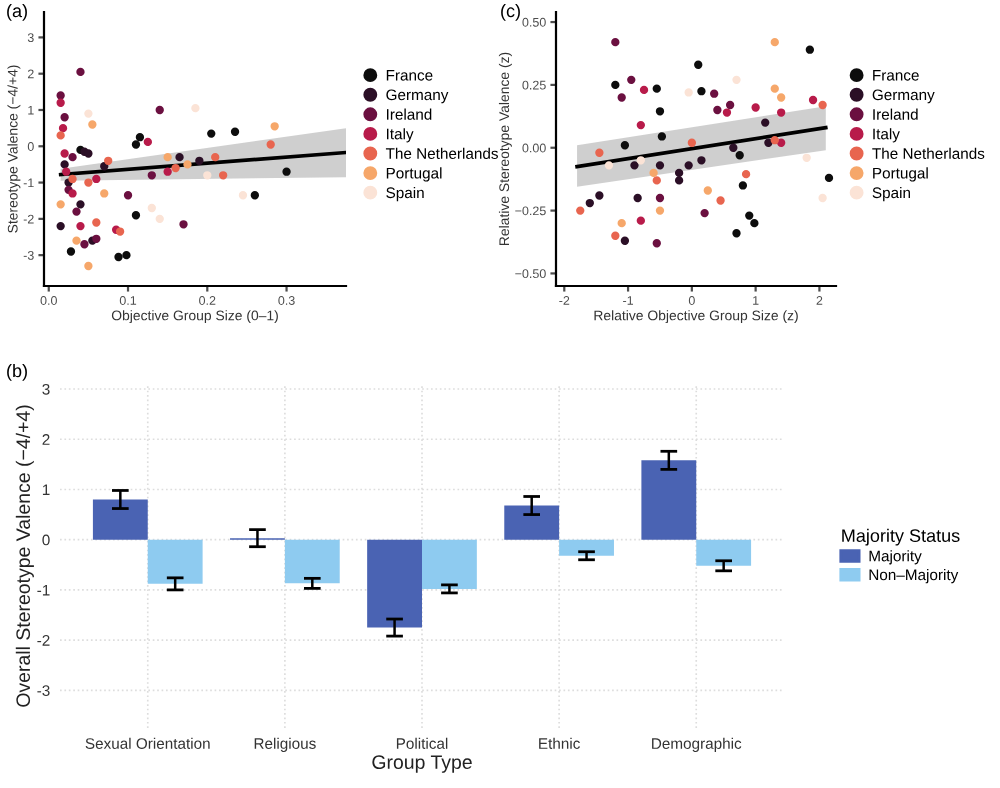 Image resolution: width=1000 pixels, height=788 pixels. What do you see at coordinates (422, 764) in the screenshot?
I see `x-axis-title: Group Type` at bounding box center [422, 764].